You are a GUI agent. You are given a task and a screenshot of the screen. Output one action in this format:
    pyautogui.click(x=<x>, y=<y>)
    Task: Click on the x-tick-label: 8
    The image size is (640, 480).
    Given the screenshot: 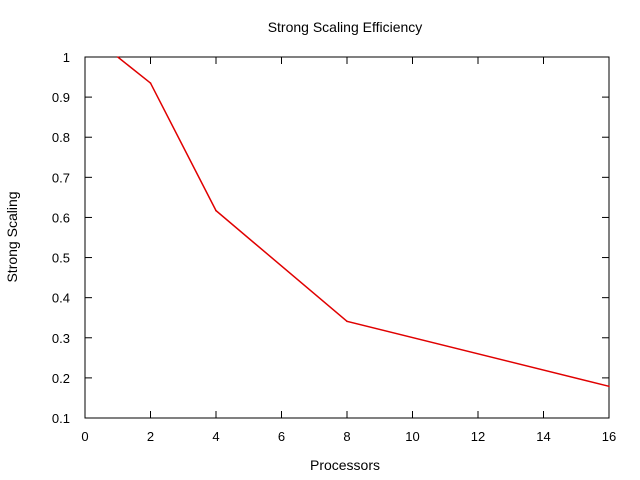 What is the action you would take?
    pyautogui.click(x=346, y=436)
    